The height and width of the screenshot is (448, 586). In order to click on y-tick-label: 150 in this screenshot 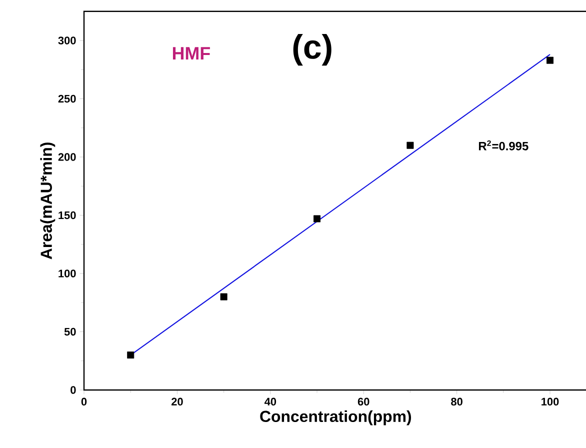, I will do `click(67, 215)`.